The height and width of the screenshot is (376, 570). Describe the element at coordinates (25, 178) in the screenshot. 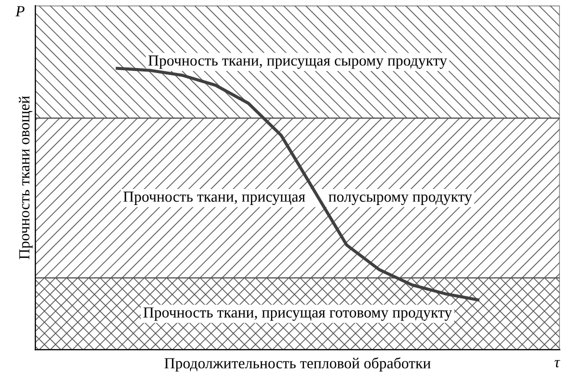

I see `y-axis-title: Прочность ткани овощей` at that location.